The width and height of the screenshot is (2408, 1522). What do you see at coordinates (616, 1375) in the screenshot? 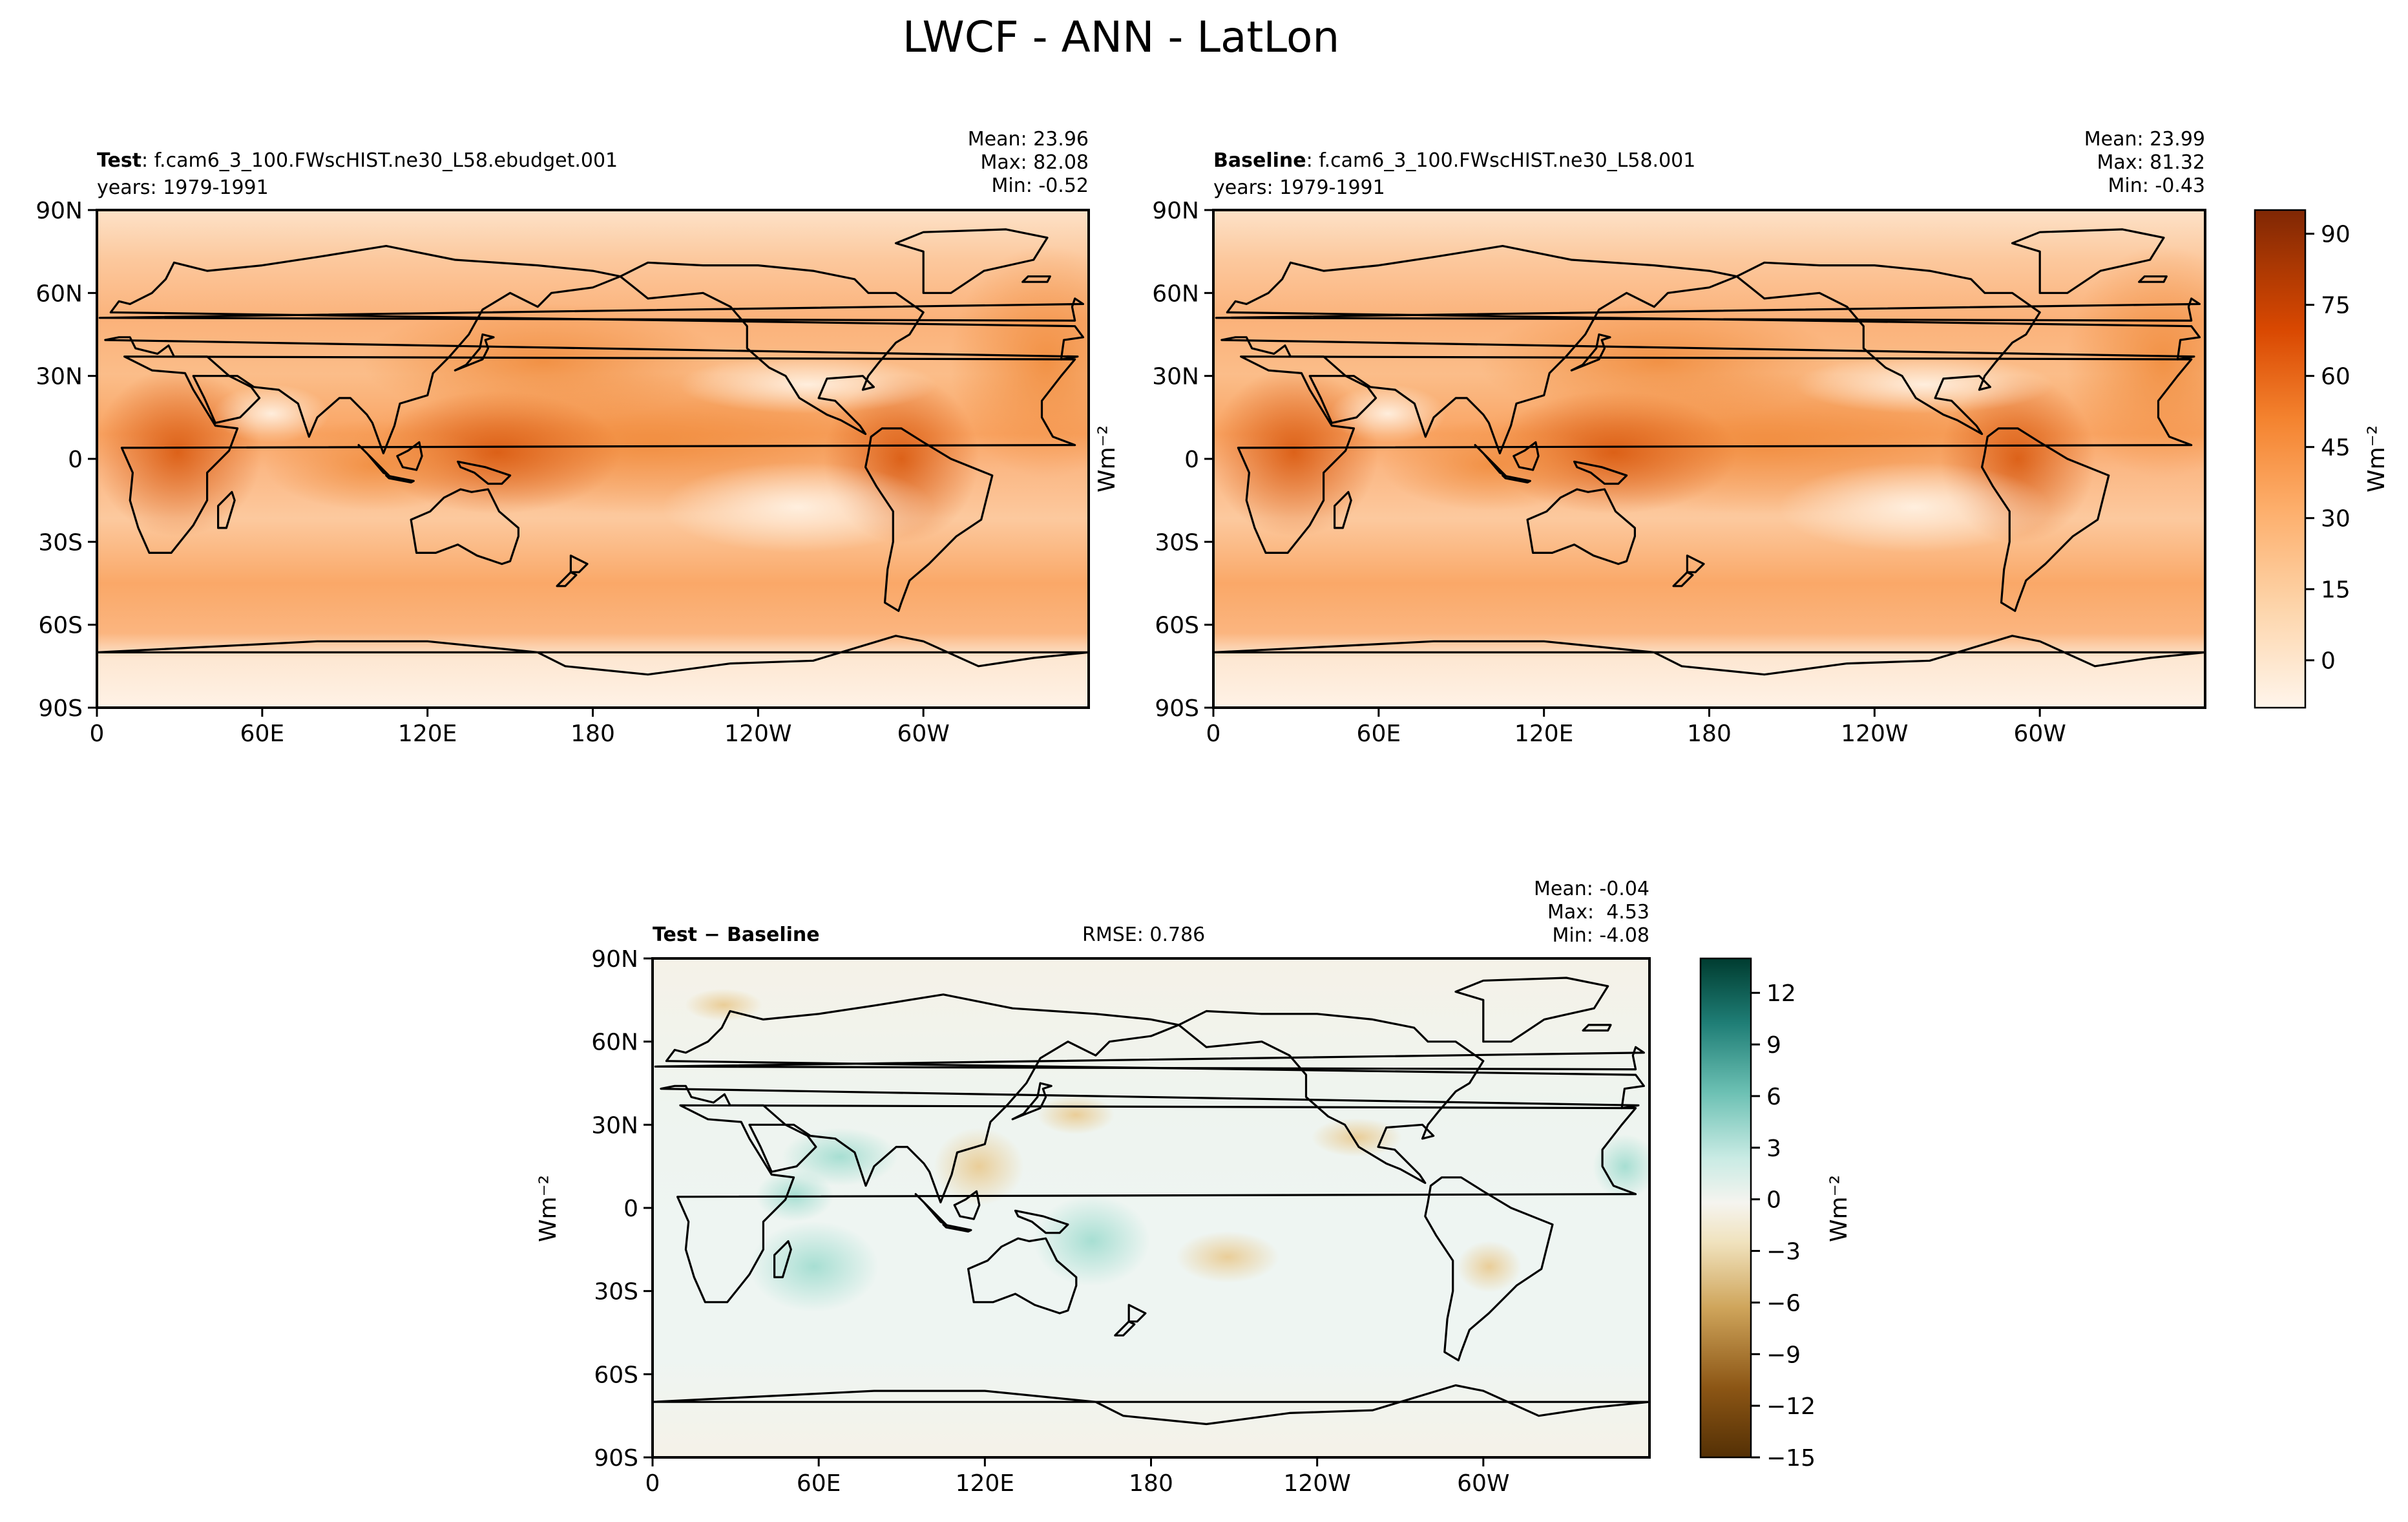
I see `diff-y-tick-label: 60S` at bounding box center [616, 1375].